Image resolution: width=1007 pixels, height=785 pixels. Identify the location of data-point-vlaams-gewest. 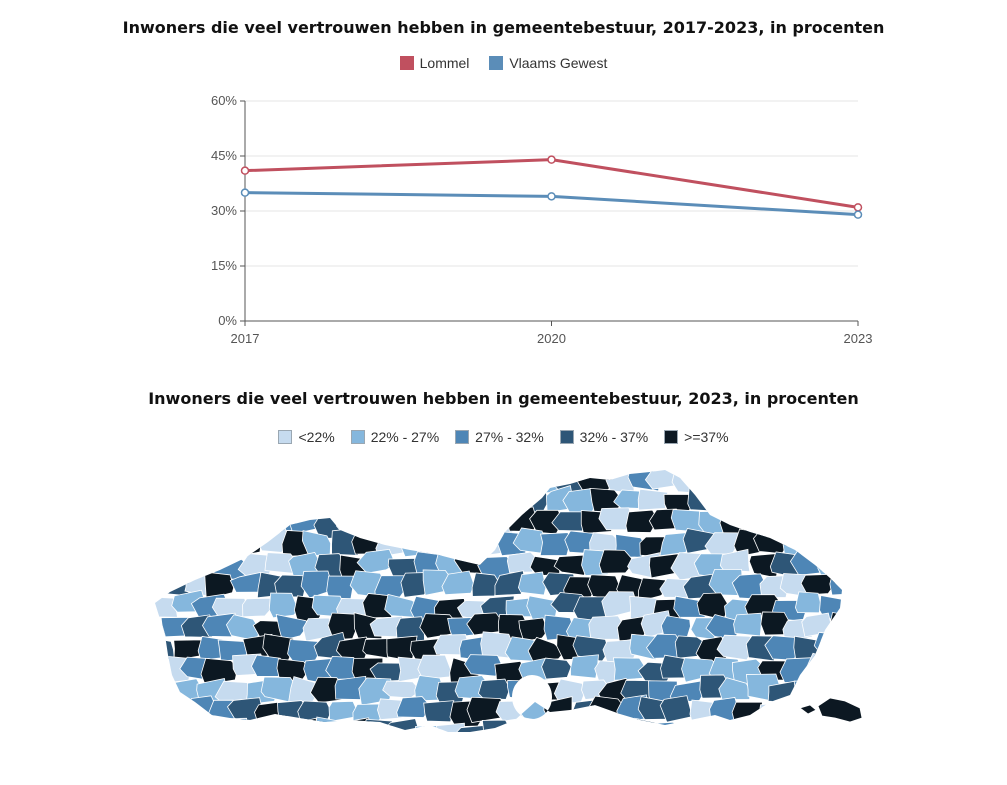
(551, 196).